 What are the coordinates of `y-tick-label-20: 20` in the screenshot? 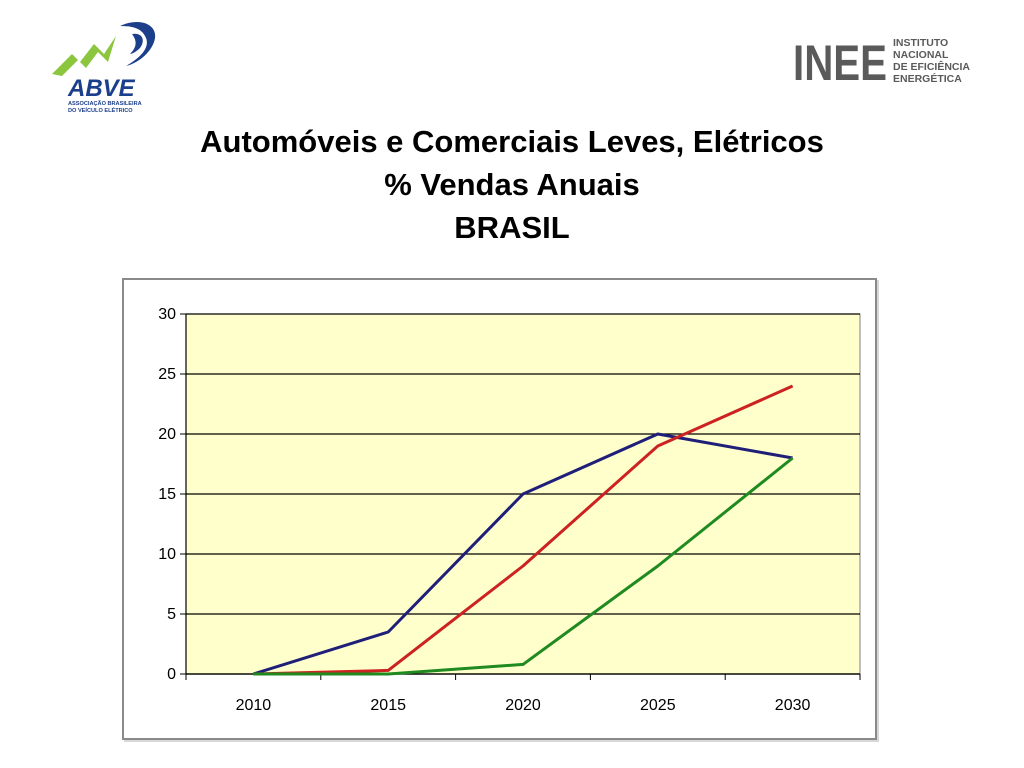 It's located at (167, 434).